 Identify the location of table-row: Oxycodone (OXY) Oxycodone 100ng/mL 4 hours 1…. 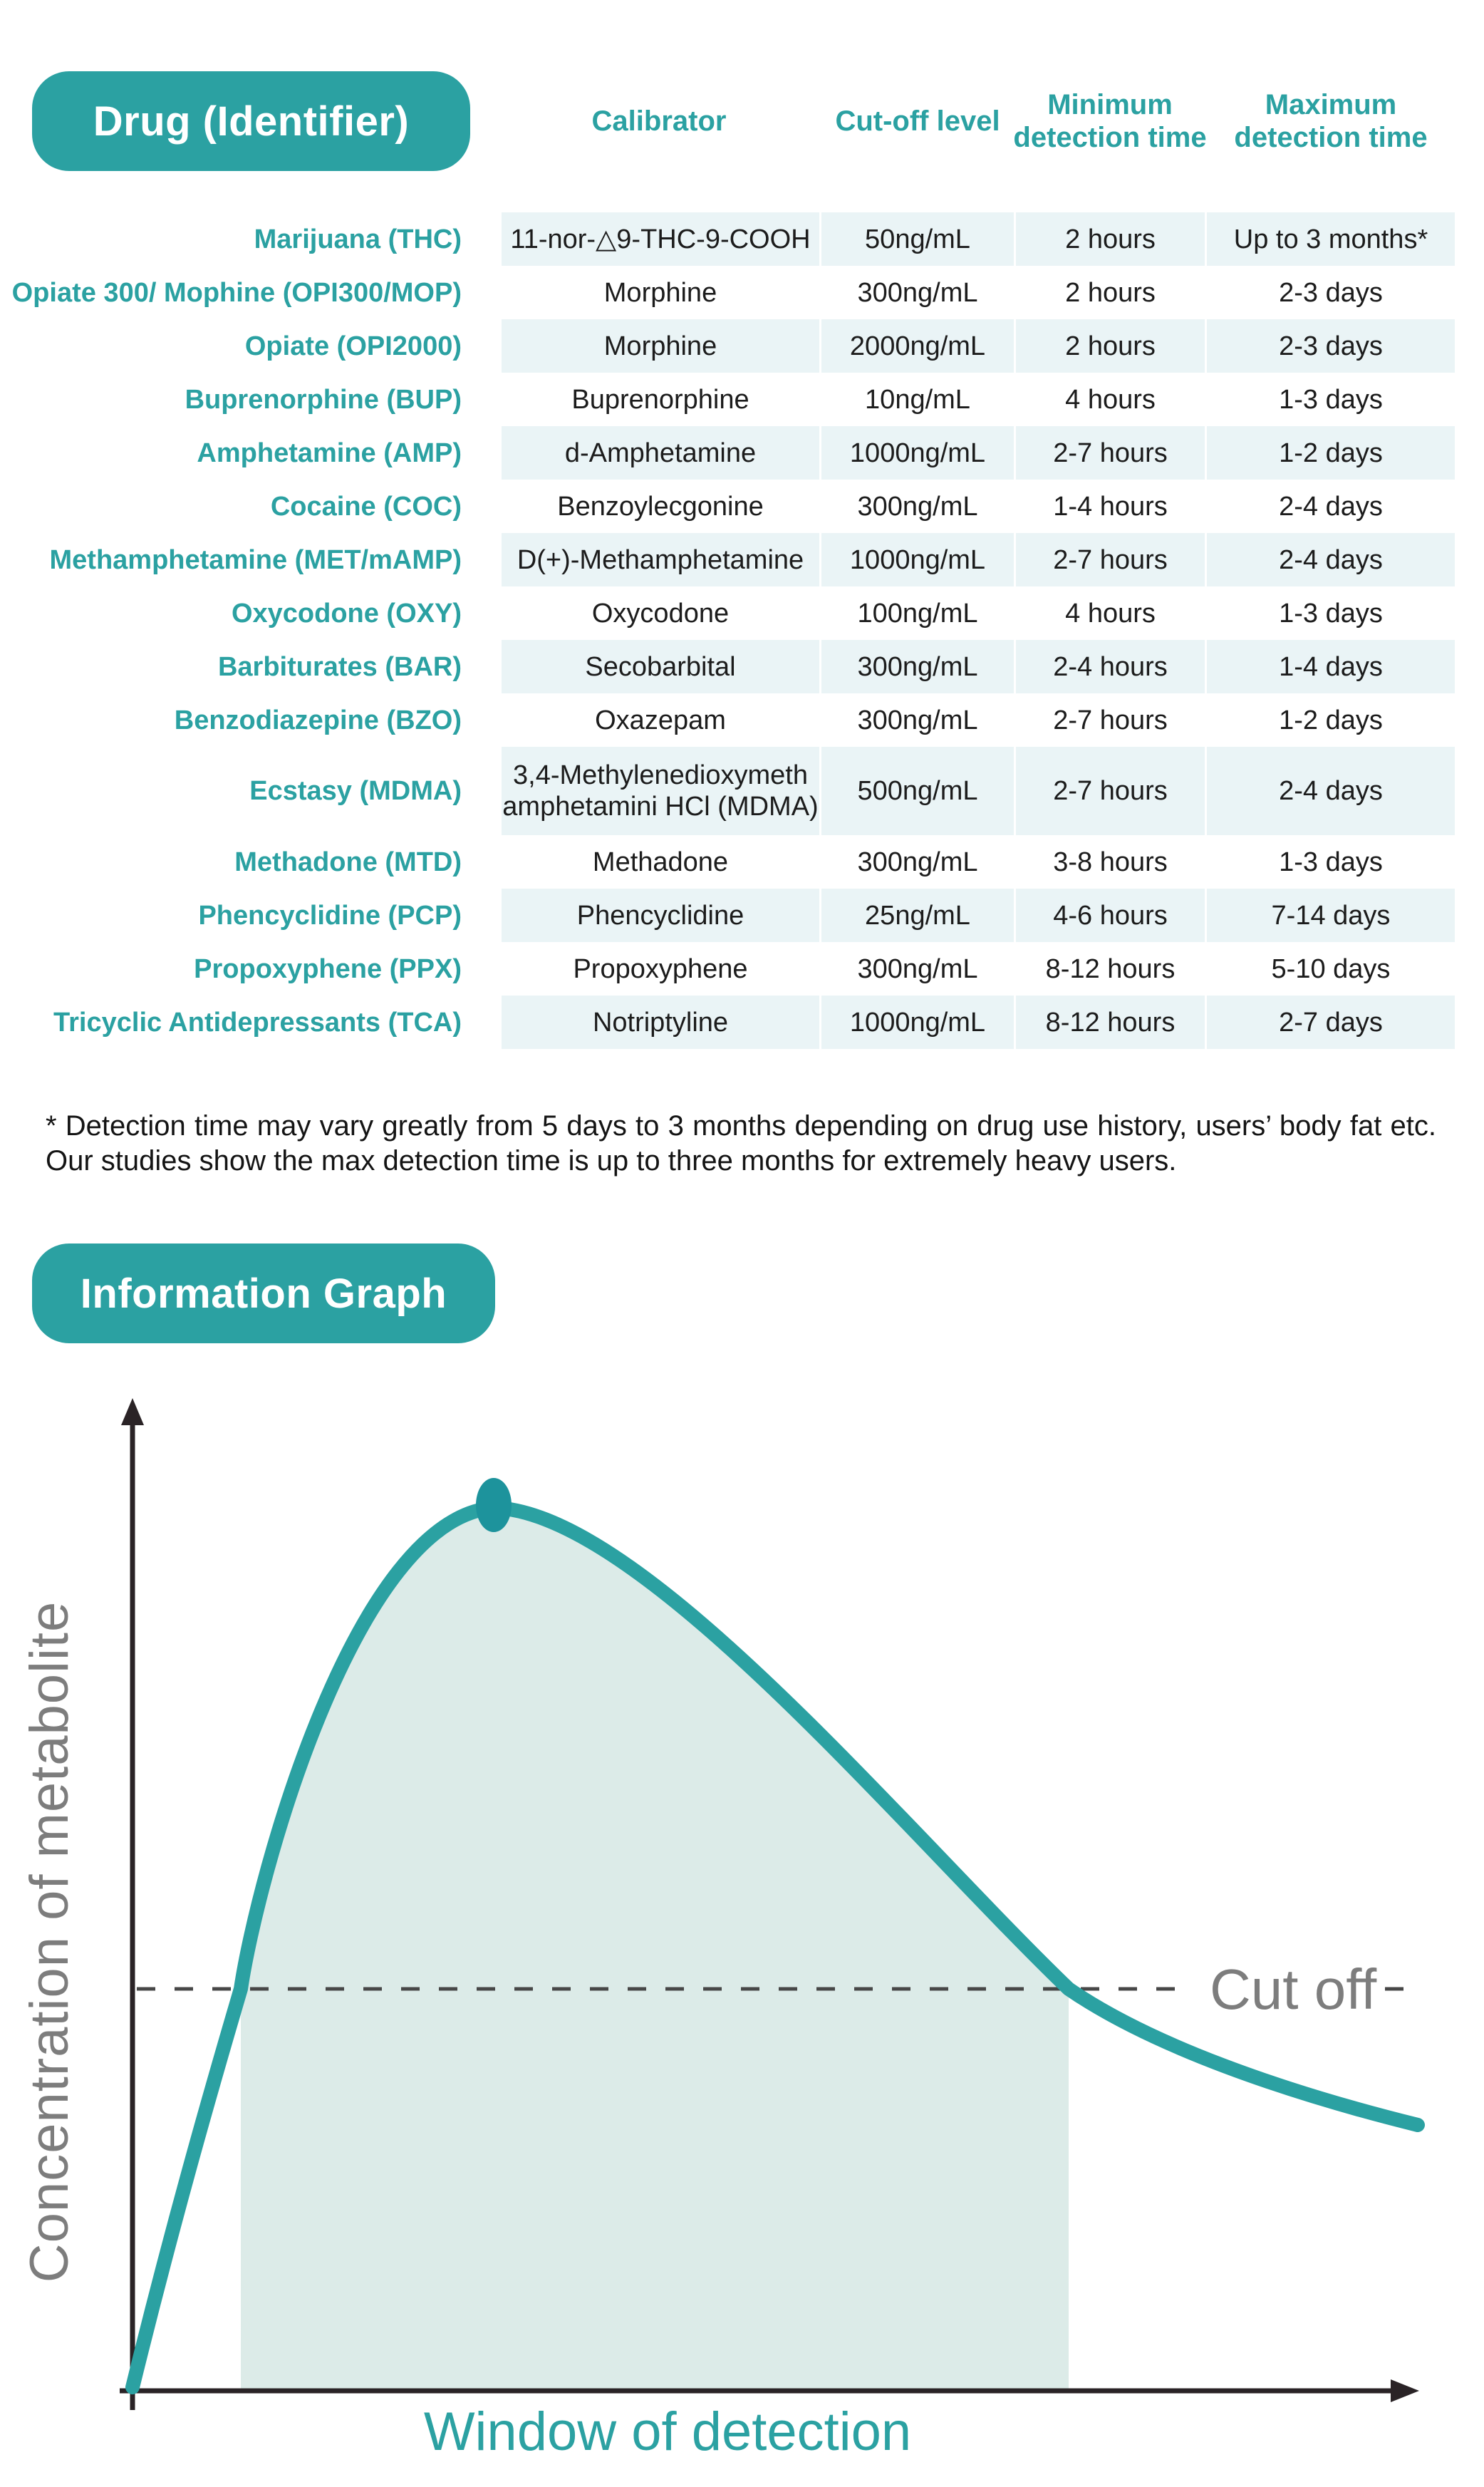
(728, 613).